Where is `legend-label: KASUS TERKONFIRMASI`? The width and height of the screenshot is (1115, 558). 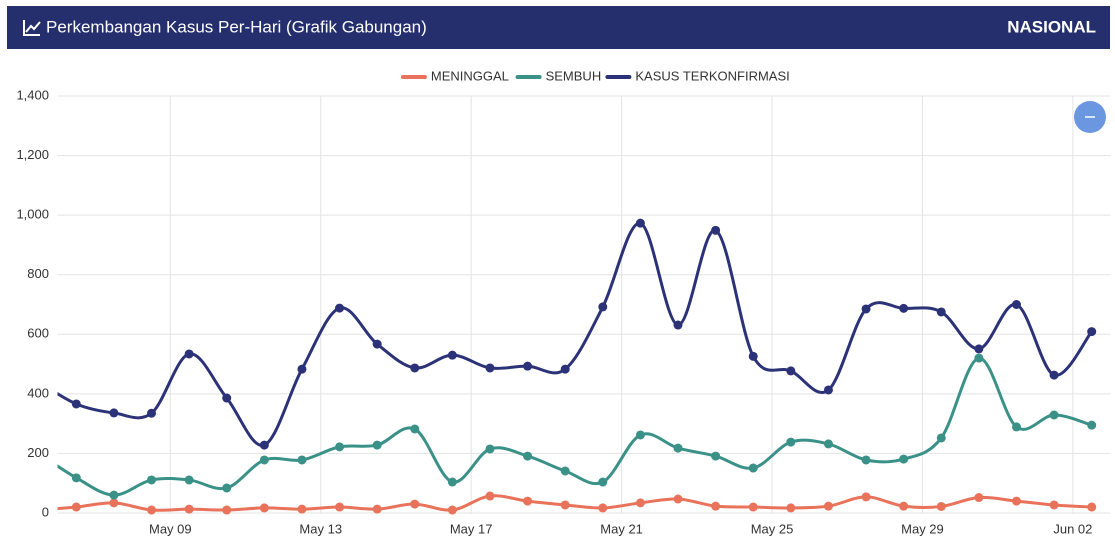
legend-label: KASUS TERKONFIRMASI is located at coordinates (712, 75).